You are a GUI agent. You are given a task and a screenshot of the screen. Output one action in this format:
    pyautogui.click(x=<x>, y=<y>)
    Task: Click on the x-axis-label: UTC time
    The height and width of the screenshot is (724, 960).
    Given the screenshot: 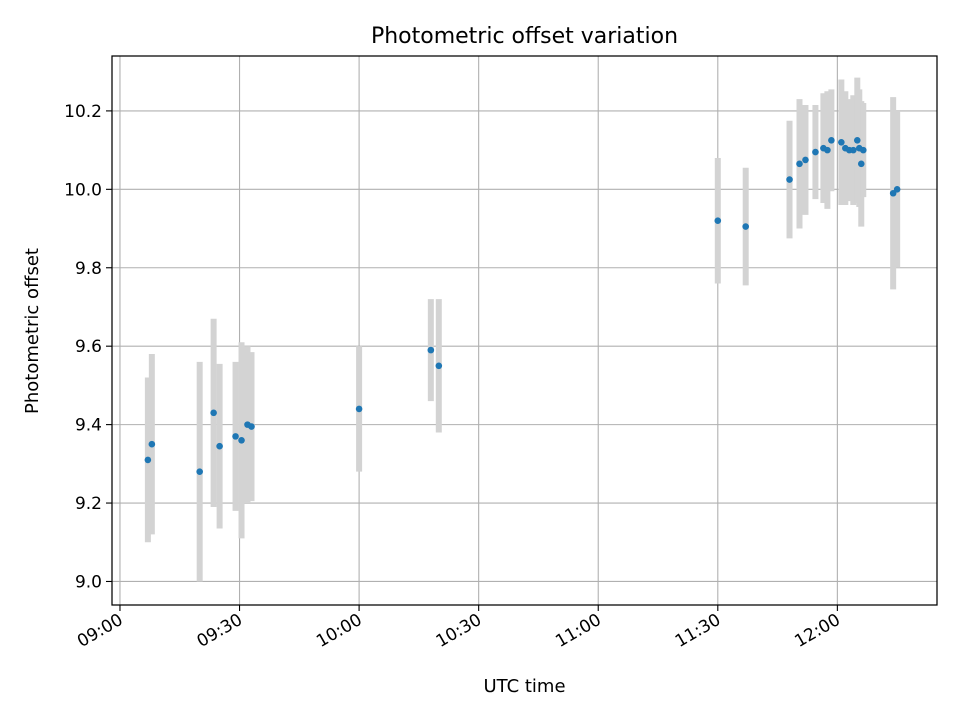 What is the action you would take?
    pyautogui.click(x=524, y=686)
    